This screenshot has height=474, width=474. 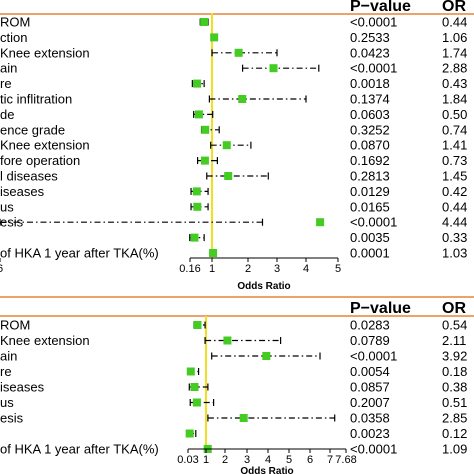 What do you see at coordinates (454, 68) in the screenshot?
I see `or-text: 2.88` at bounding box center [454, 68].